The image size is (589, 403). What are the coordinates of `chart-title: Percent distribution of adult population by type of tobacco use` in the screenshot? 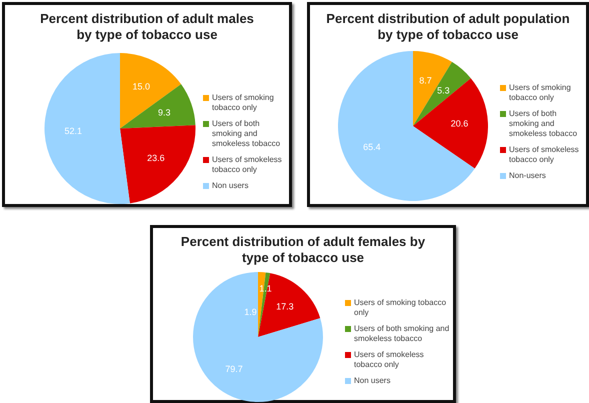 It's located at (448, 27).